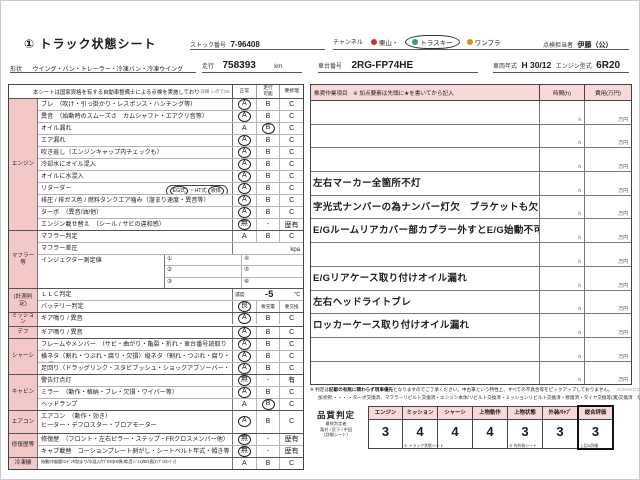 The image size is (640, 480). What do you see at coordinates (72, 212) in the screenshot?
I see `inspection-item-text: ターボ （異音/油/他）` at bounding box center [72, 212].